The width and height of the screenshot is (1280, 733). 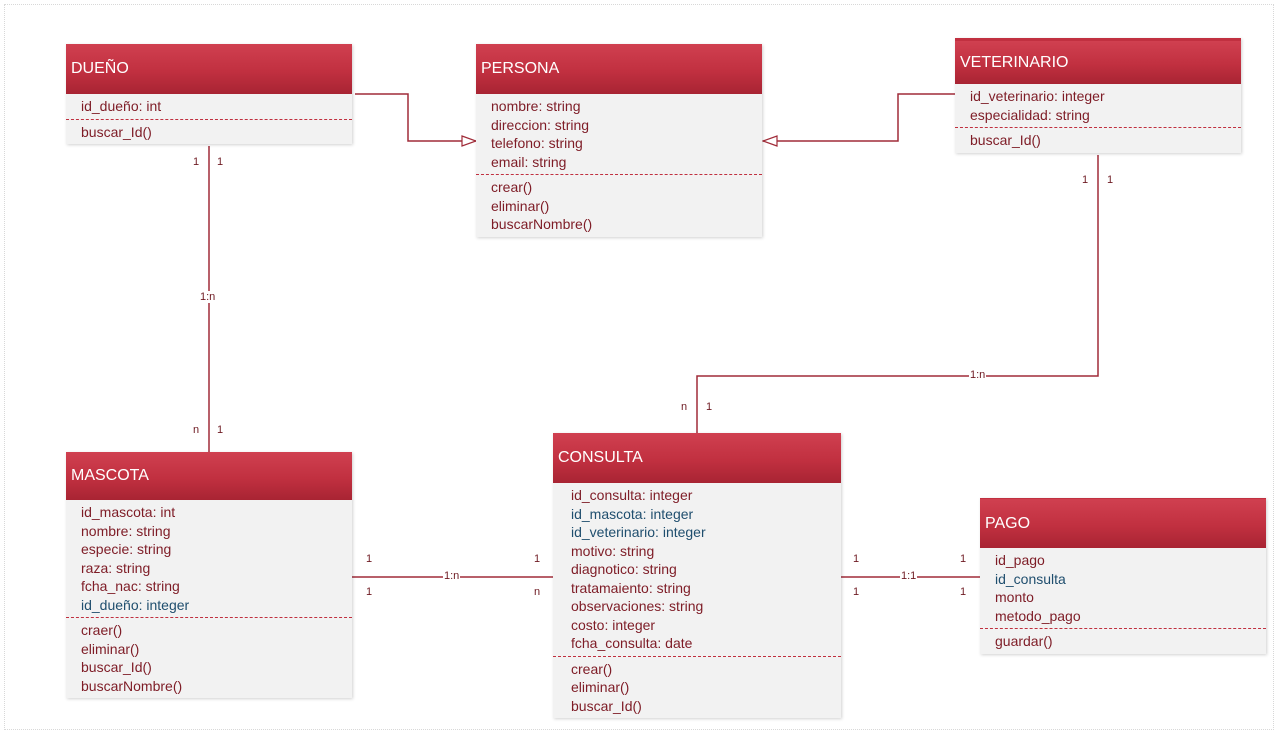 I want to click on generalization-dueno-persona, so click(x=415, y=117).